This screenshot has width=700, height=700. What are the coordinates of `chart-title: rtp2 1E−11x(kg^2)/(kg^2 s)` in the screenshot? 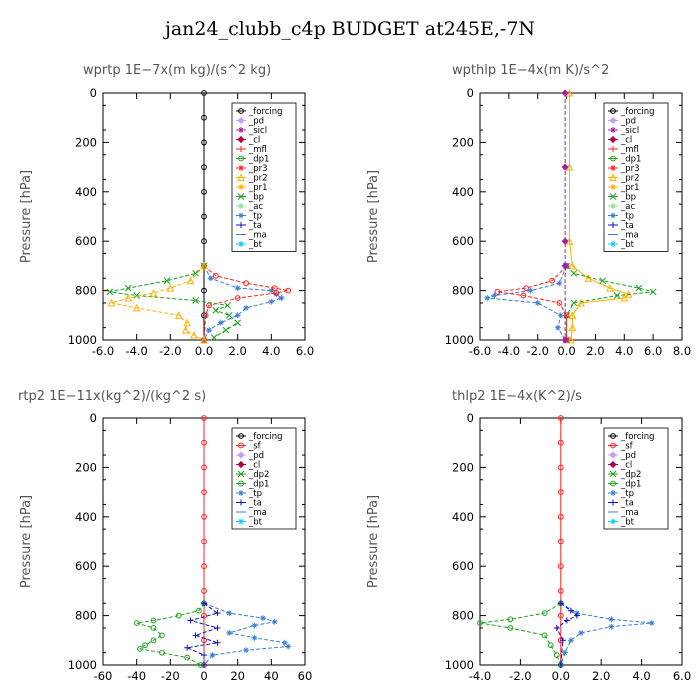 It's located at (112, 396).